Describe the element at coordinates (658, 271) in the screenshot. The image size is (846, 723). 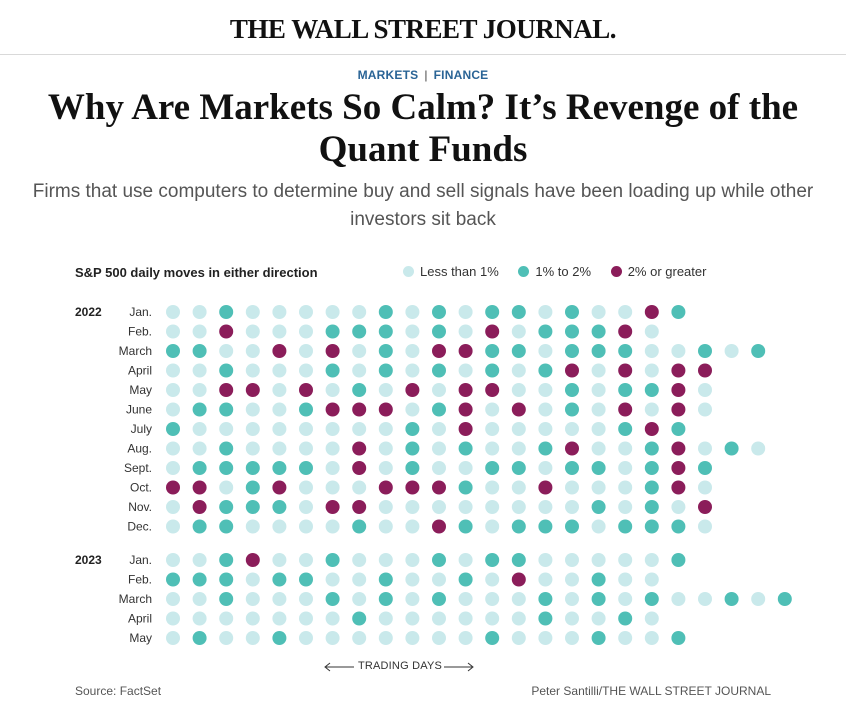
I see `legend-item-large: 2% or greater` at that location.